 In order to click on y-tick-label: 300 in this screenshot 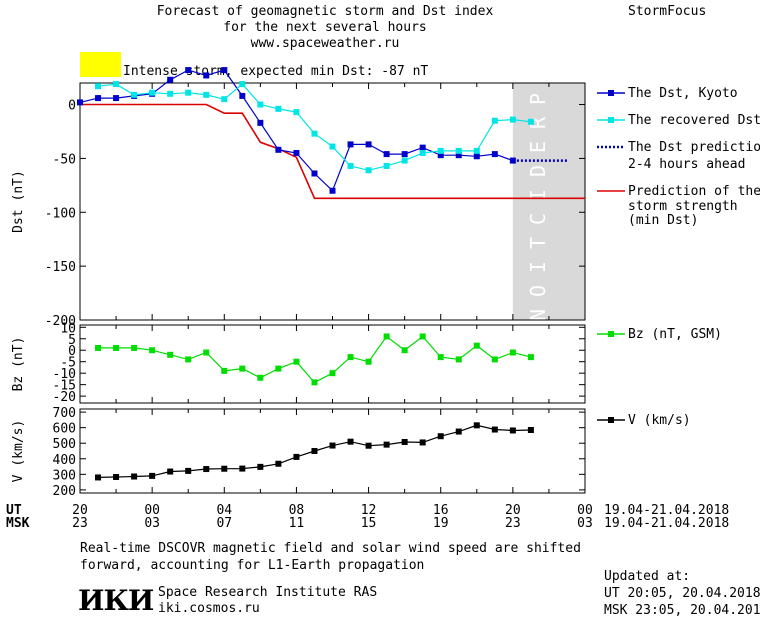, I will do `click(64, 475)`.